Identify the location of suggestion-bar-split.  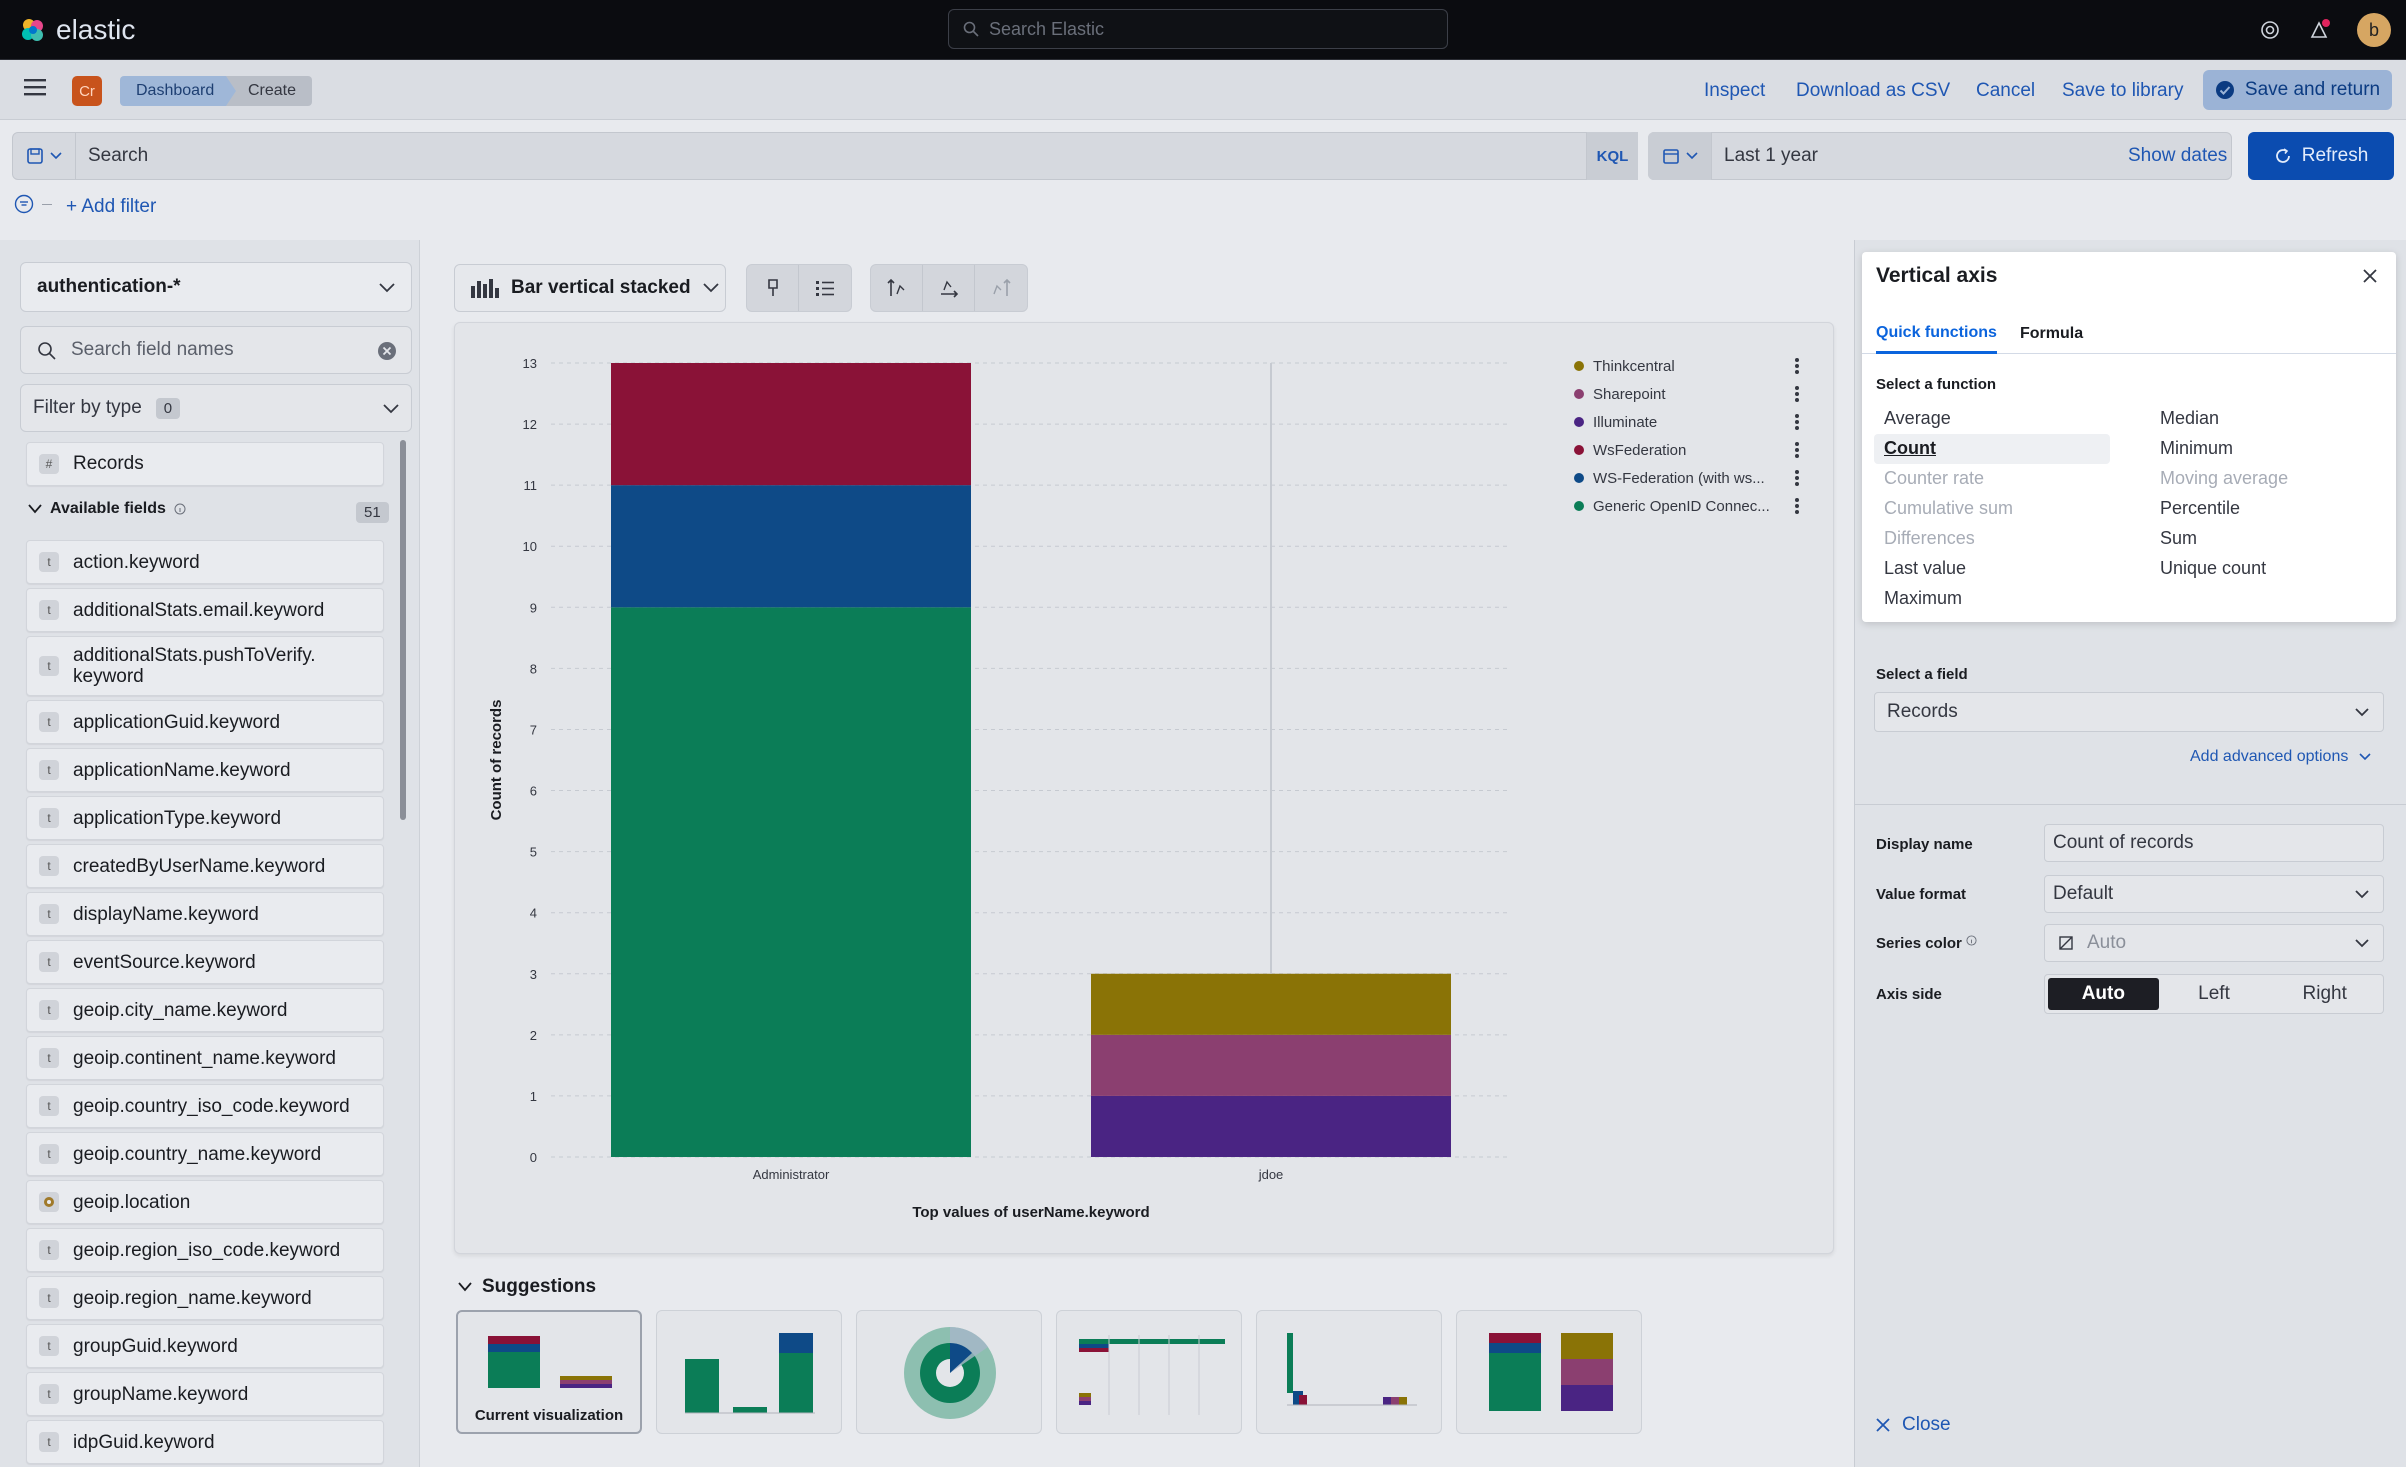
(1349, 1372).